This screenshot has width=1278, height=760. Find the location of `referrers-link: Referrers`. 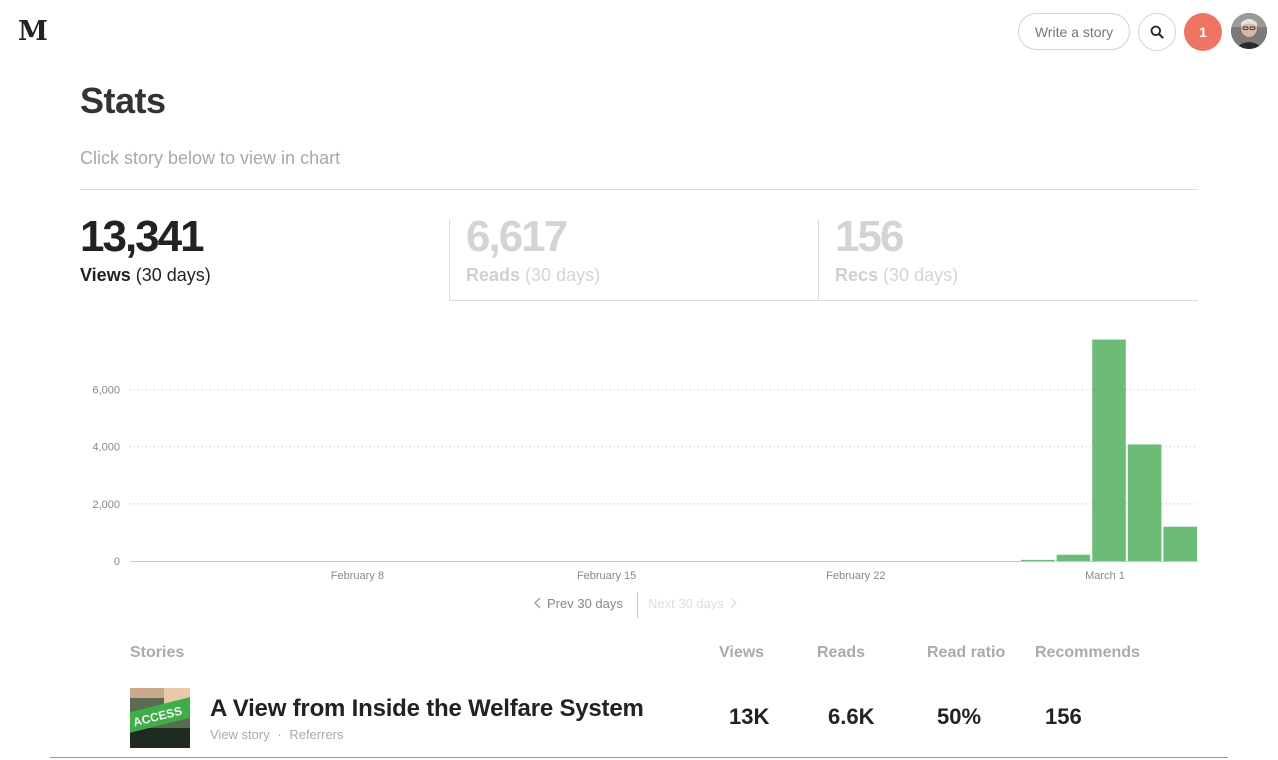

referrers-link: Referrers is located at coordinates (316, 734).